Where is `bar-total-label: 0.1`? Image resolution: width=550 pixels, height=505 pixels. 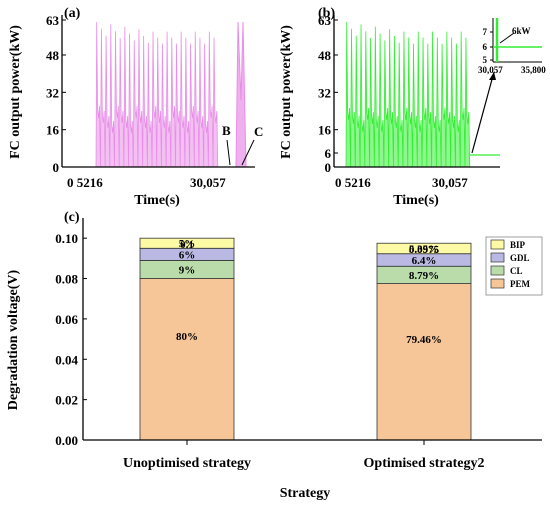 bar-total-label: 0.1 is located at coordinates (187, 245).